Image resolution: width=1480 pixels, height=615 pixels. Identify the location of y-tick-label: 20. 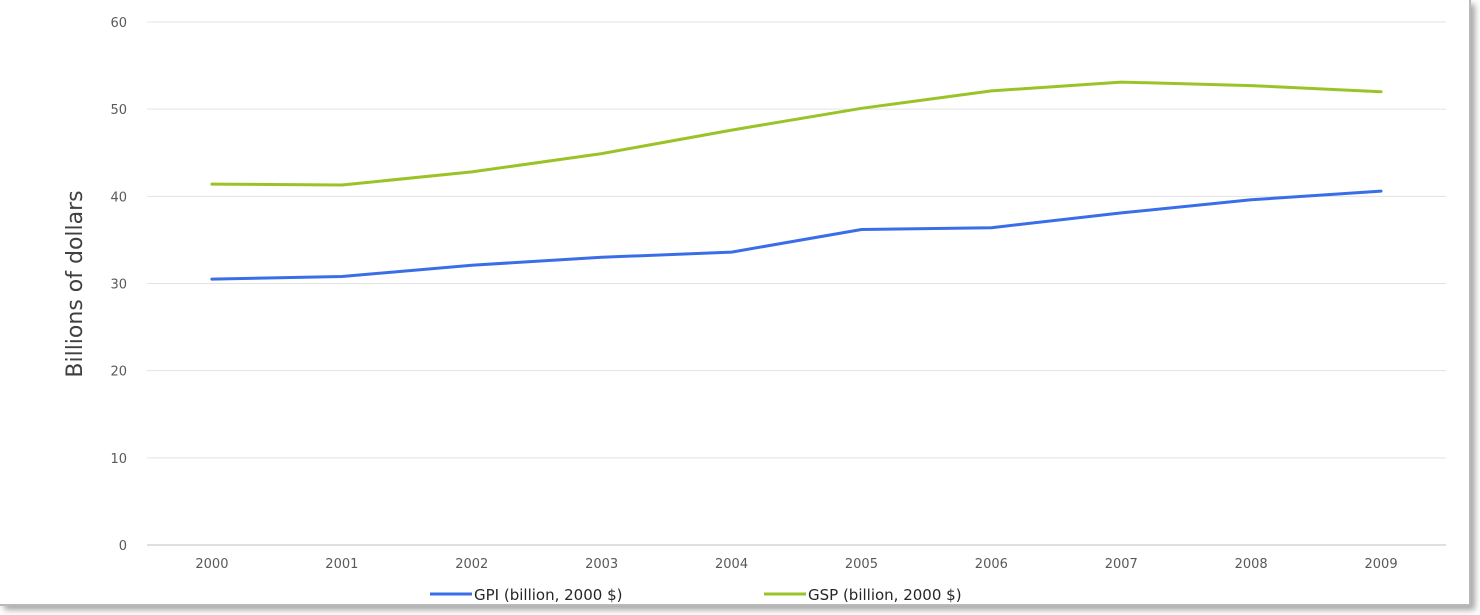
(118, 372).